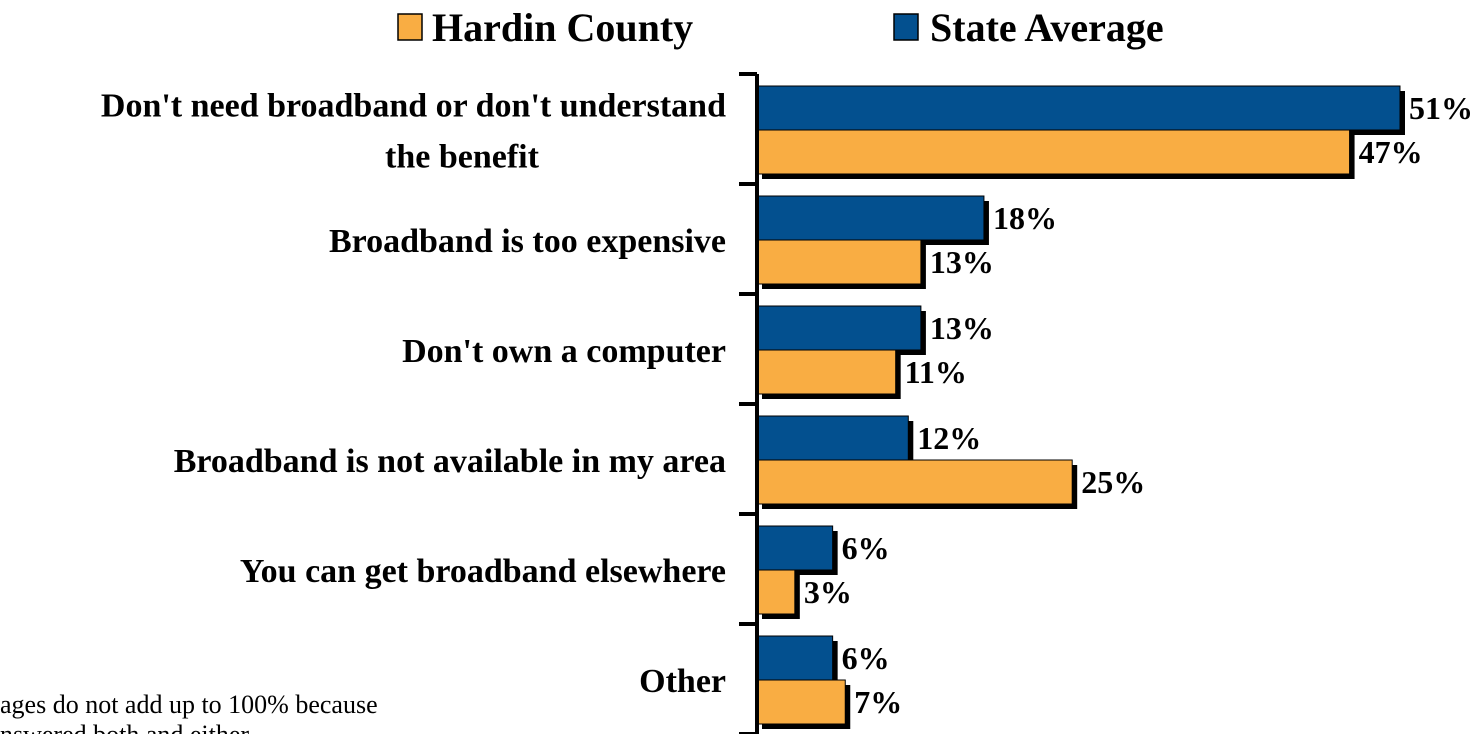 The width and height of the screenshot is (1479, 734). What do you see at coordinates (450, 461) in the screenshot?
I see `category-label: Broadband is not available in my area` at bounding box center [450, 461].